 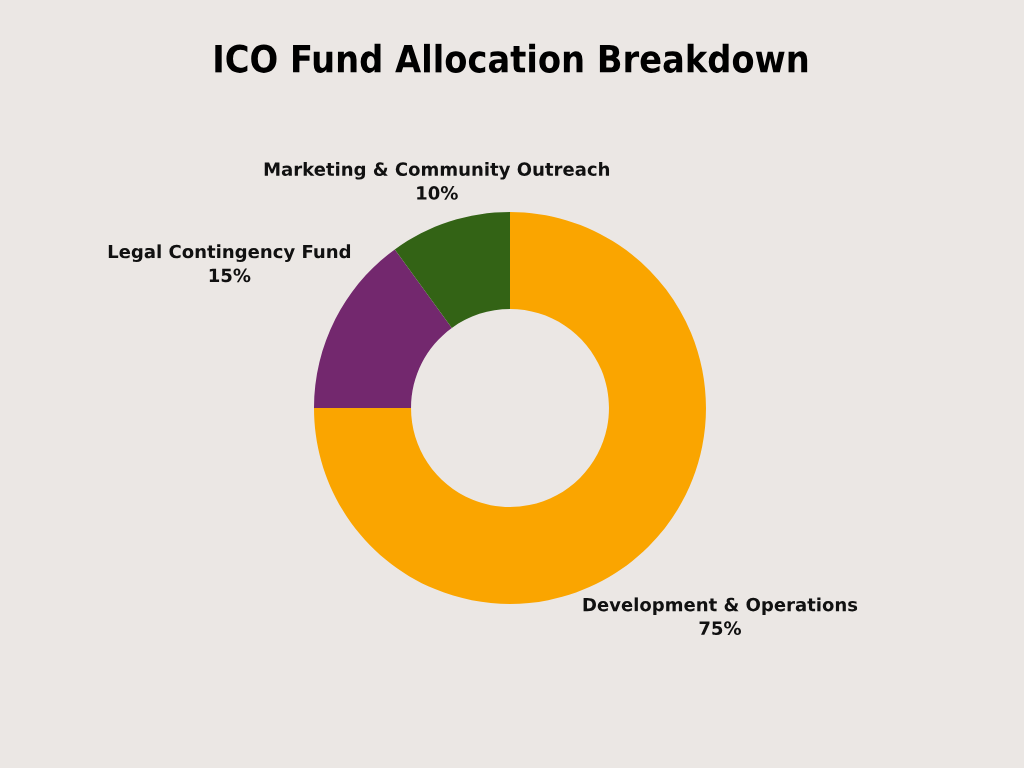 What do you see at coordinates (511, 58) in the screenshot?
I see `chart-title: ICO Fund Allocation Breakdown` at bounding box center [511, 58].